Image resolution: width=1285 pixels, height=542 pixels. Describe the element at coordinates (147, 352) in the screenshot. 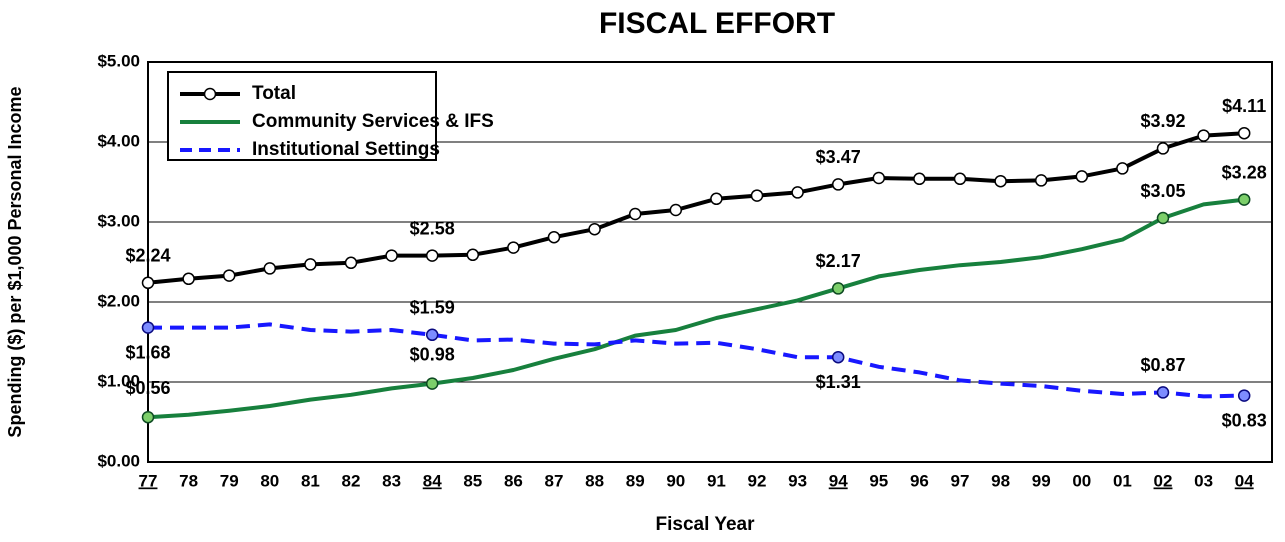

I see `data-label: $1.68` at that location.